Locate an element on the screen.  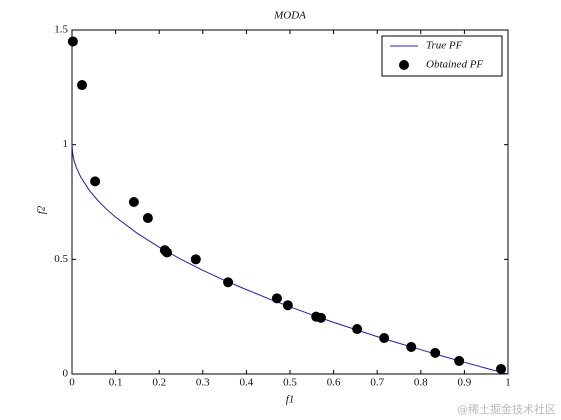
x-tick-label: 0.1 is located at coordinates (116, 383).